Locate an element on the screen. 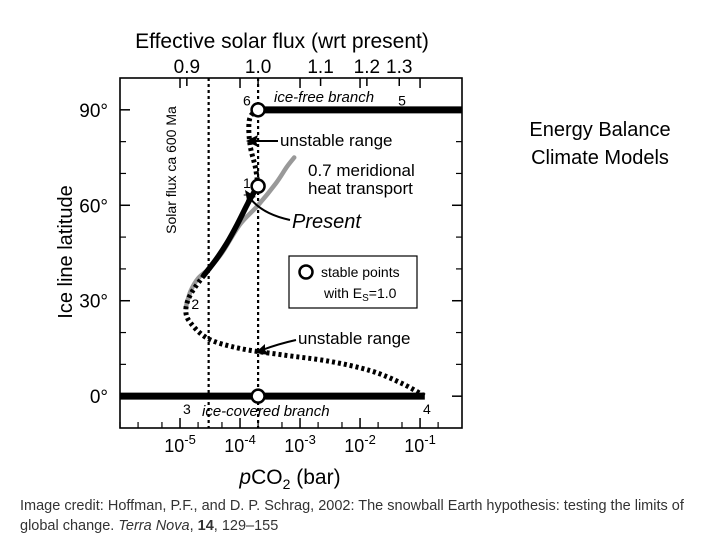 The width and height of the screenshot is (720, 540). legend-line1: stable points is located at coordinates (360, 272).